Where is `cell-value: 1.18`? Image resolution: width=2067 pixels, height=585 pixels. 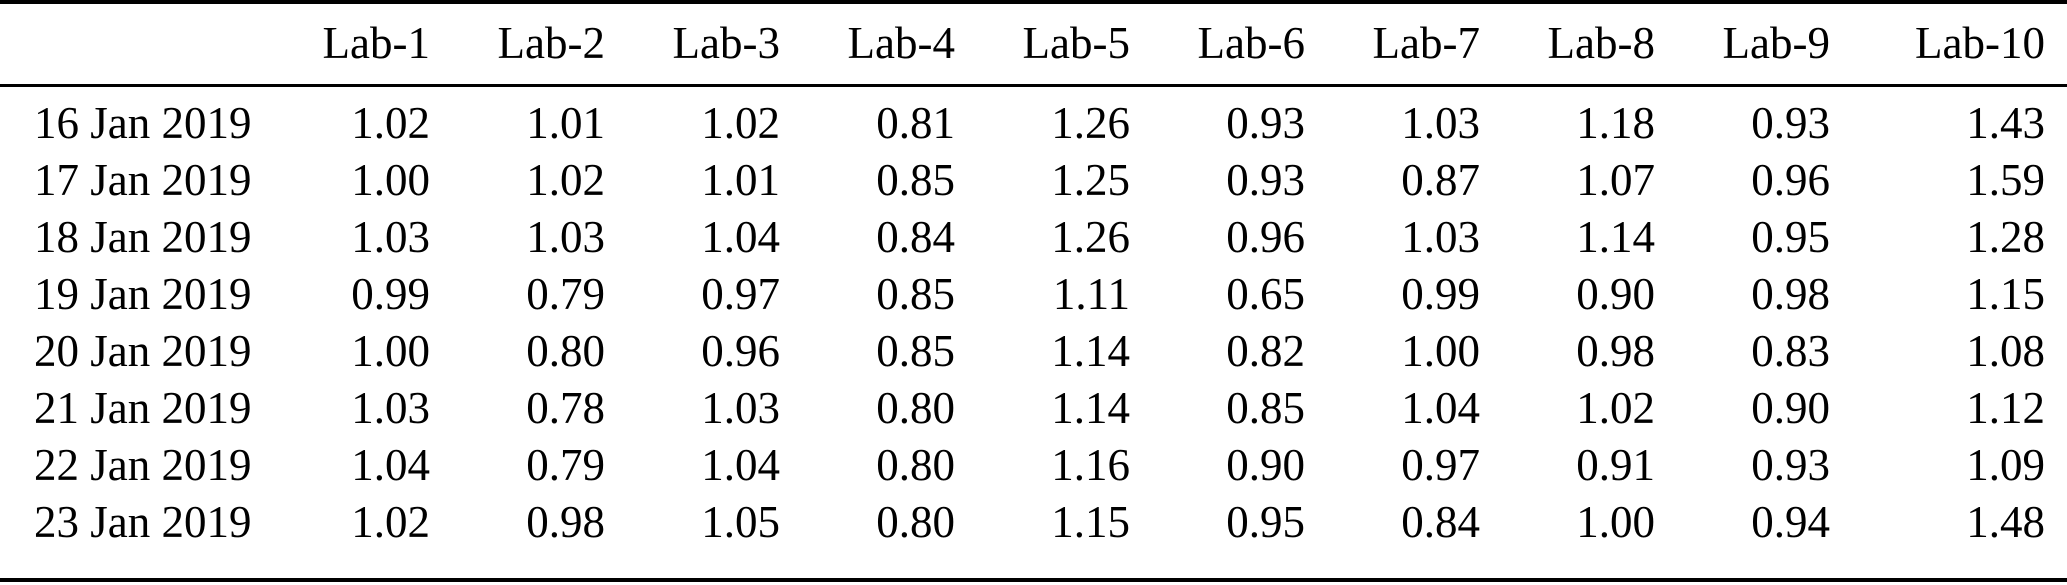 cell-value: 1.18 is located at coordinates (1615, 122).